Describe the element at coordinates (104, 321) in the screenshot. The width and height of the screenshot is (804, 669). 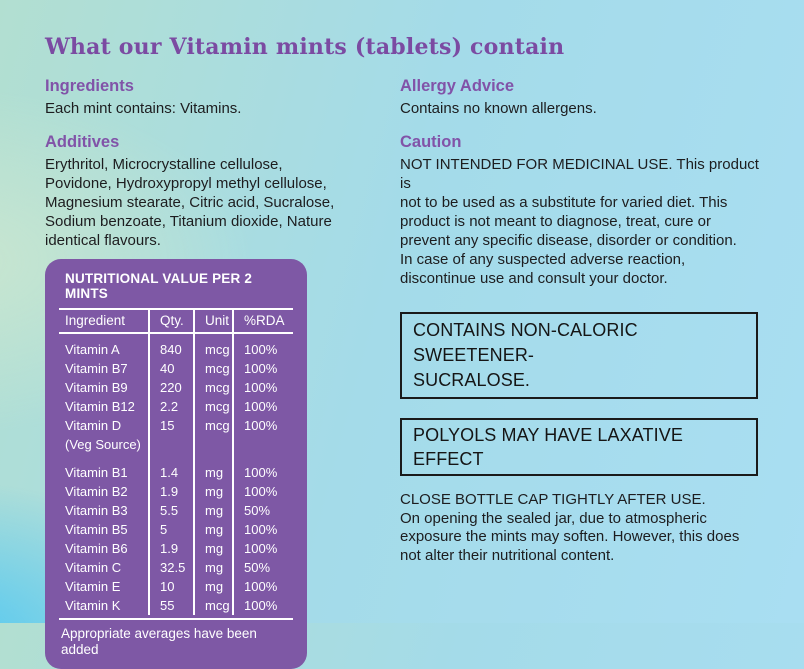
I see `column-header-ingredient: Ingredient` at that location.